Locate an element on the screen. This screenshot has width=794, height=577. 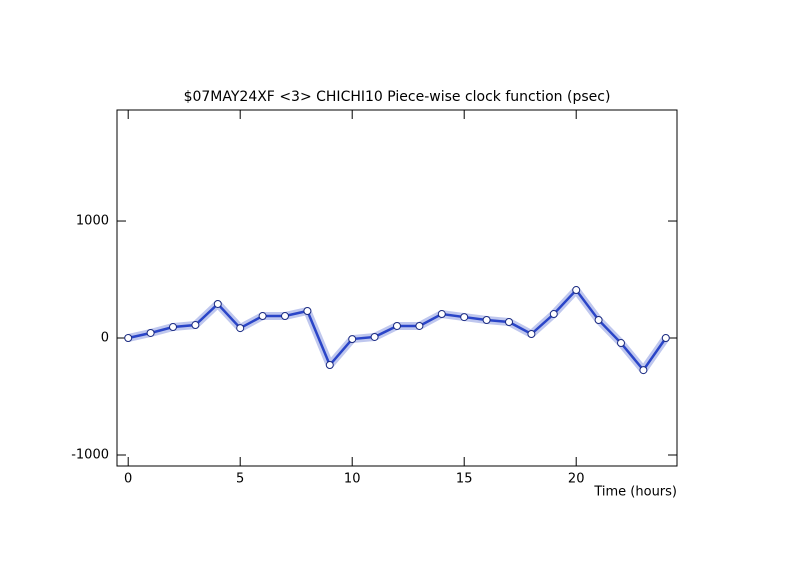
x-tick-label: 5 is located at coordinates (240, 479).